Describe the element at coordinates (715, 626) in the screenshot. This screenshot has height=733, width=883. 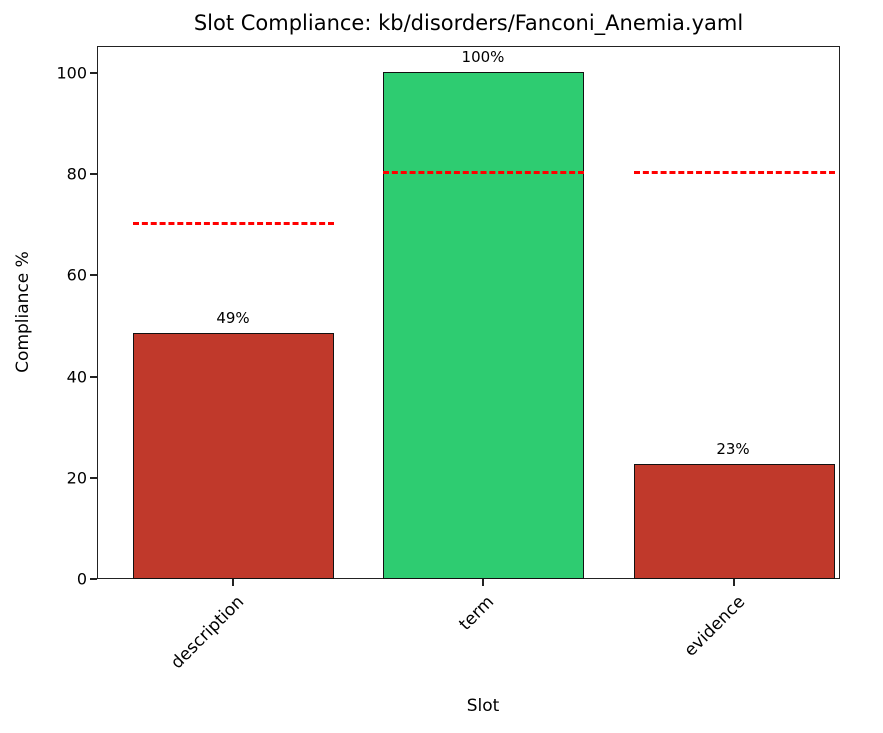
I see `x-tick-label: evidence` at that location.